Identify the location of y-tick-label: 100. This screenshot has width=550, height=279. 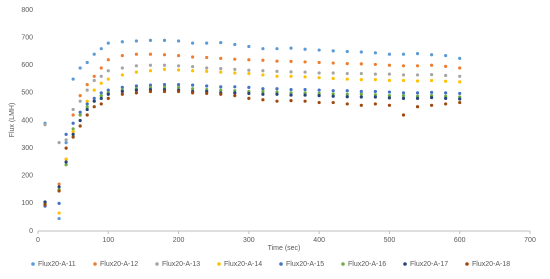
(27, 203).